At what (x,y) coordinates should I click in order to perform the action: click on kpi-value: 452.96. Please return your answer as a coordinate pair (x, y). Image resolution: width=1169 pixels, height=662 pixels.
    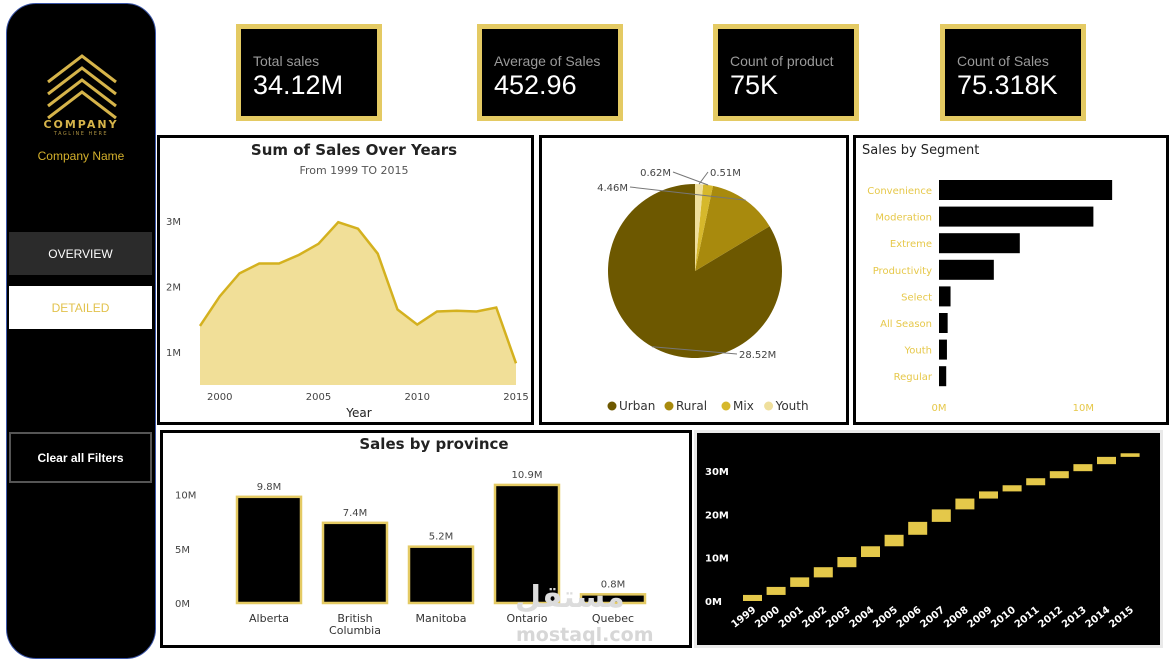
    Looking at the image, I should click on (535, 85).